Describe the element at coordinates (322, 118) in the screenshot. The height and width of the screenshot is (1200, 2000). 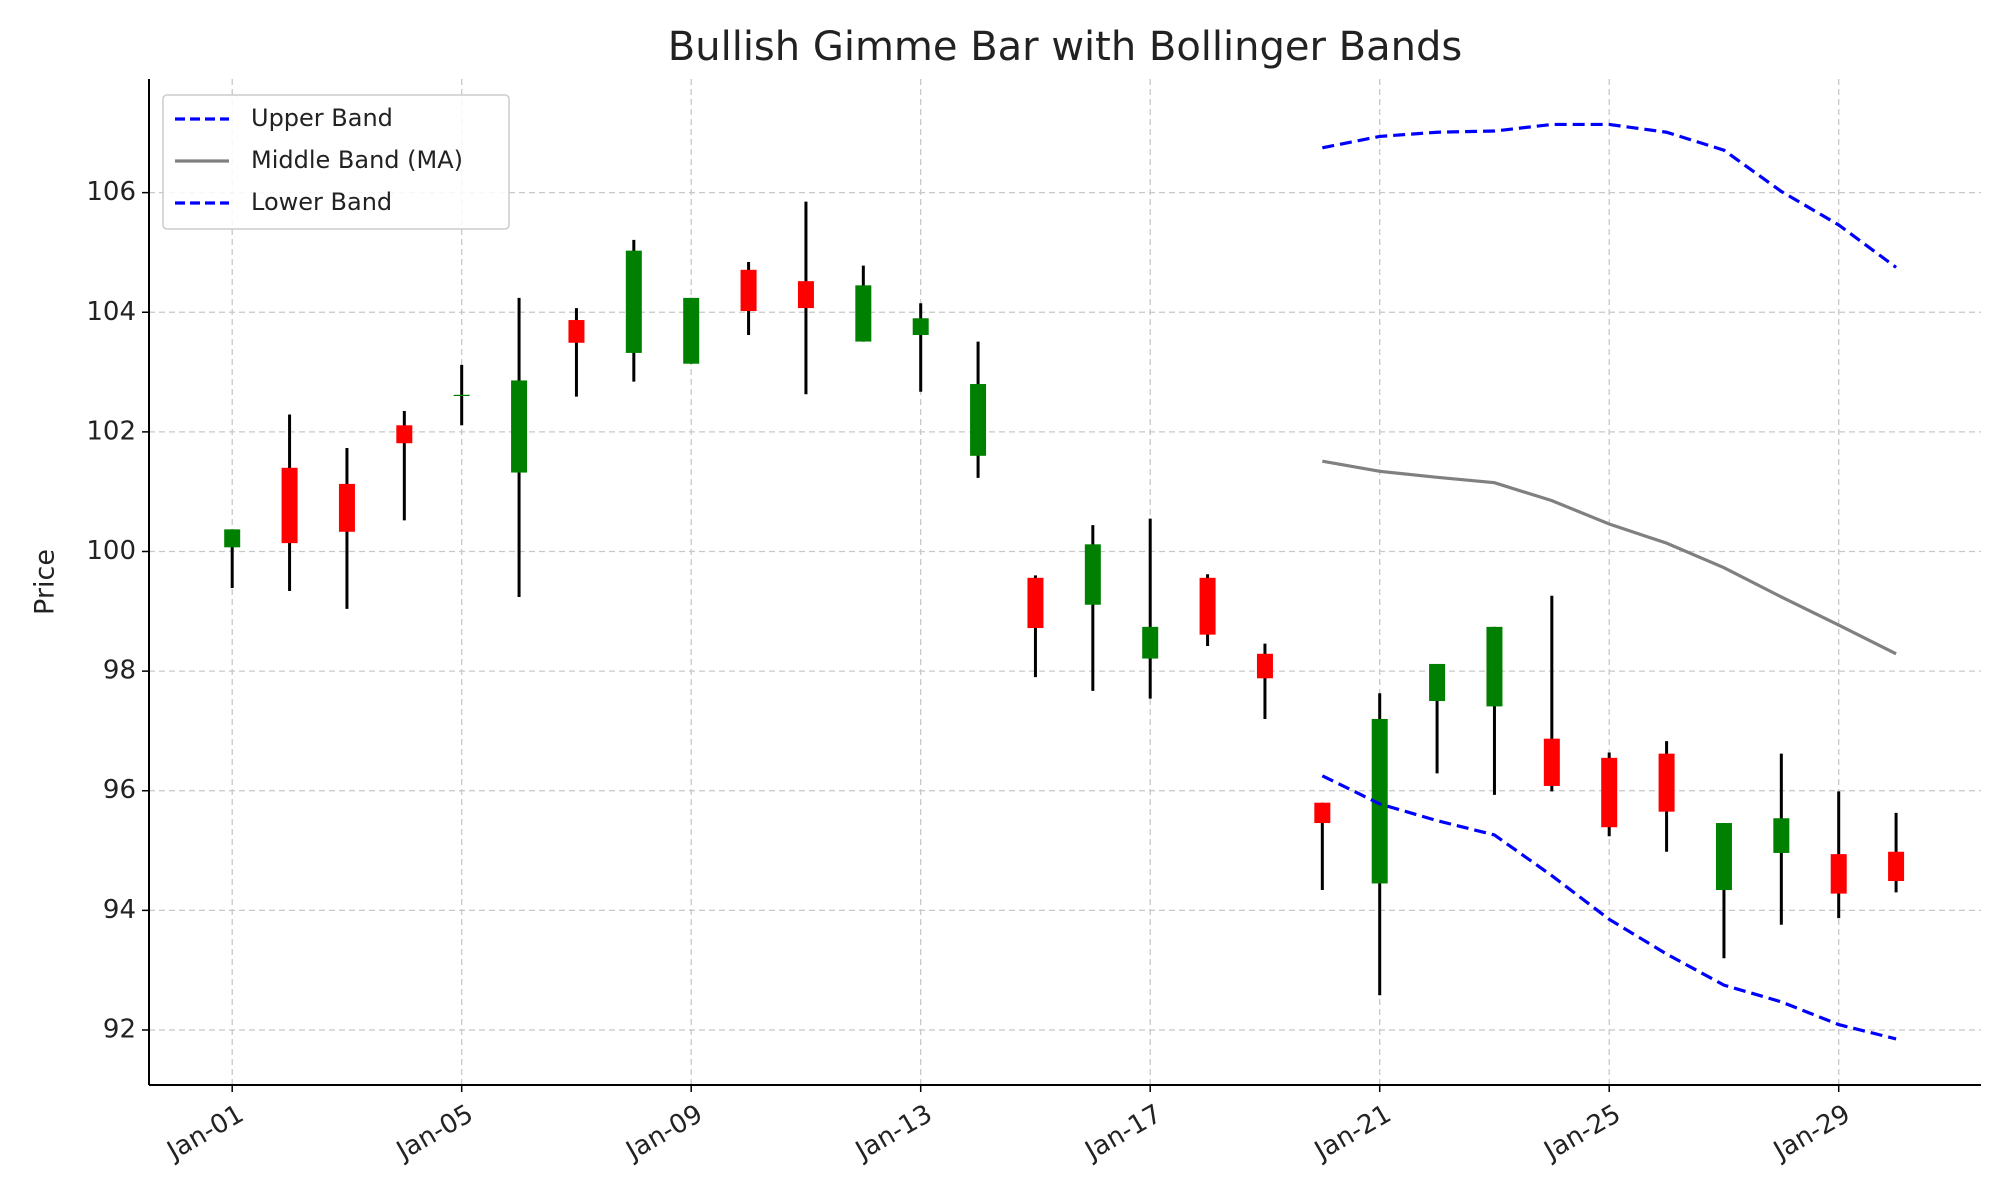
I see `legend-label: Upper Band` at that location.